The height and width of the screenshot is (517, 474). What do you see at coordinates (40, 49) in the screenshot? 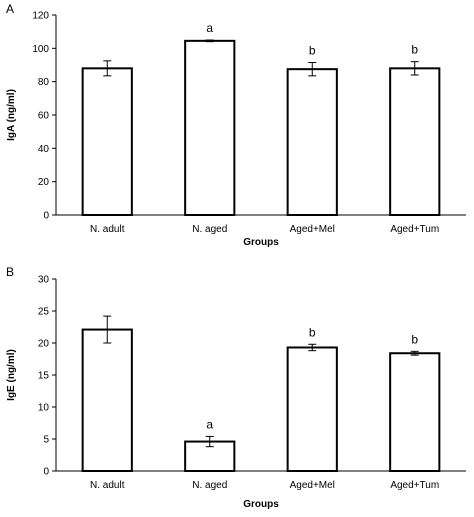
I see `y-tick-label: 100` at bounding box center [40, 49].